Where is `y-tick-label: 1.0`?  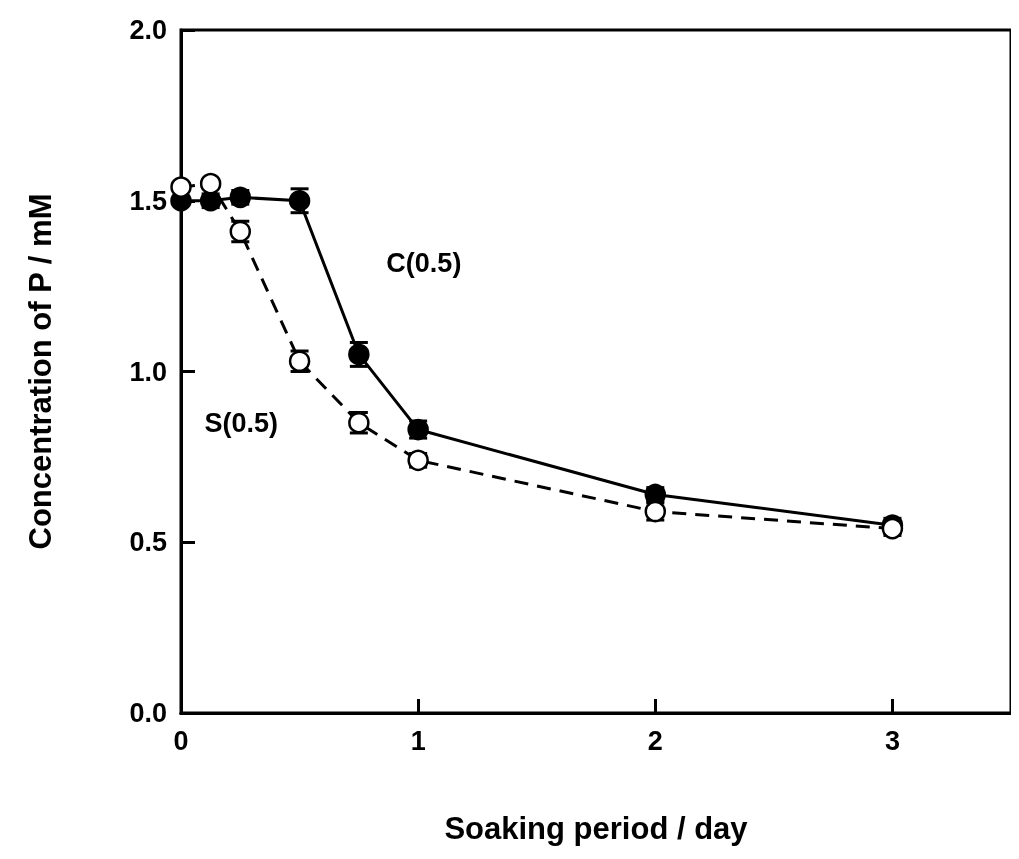 y-tick-label: 1.0 is located at coordinates (148, 371).